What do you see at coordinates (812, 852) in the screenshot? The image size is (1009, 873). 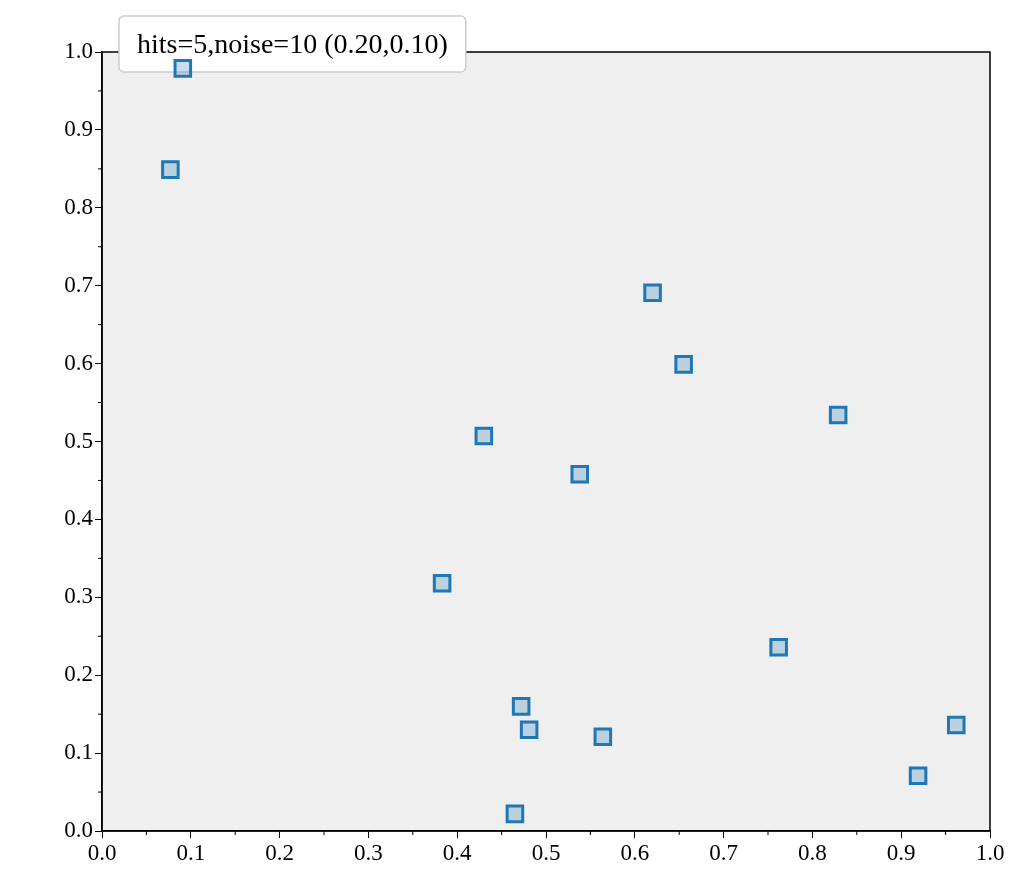 I see `x-tick-label: 0.8` at bounding box center [812, 852].